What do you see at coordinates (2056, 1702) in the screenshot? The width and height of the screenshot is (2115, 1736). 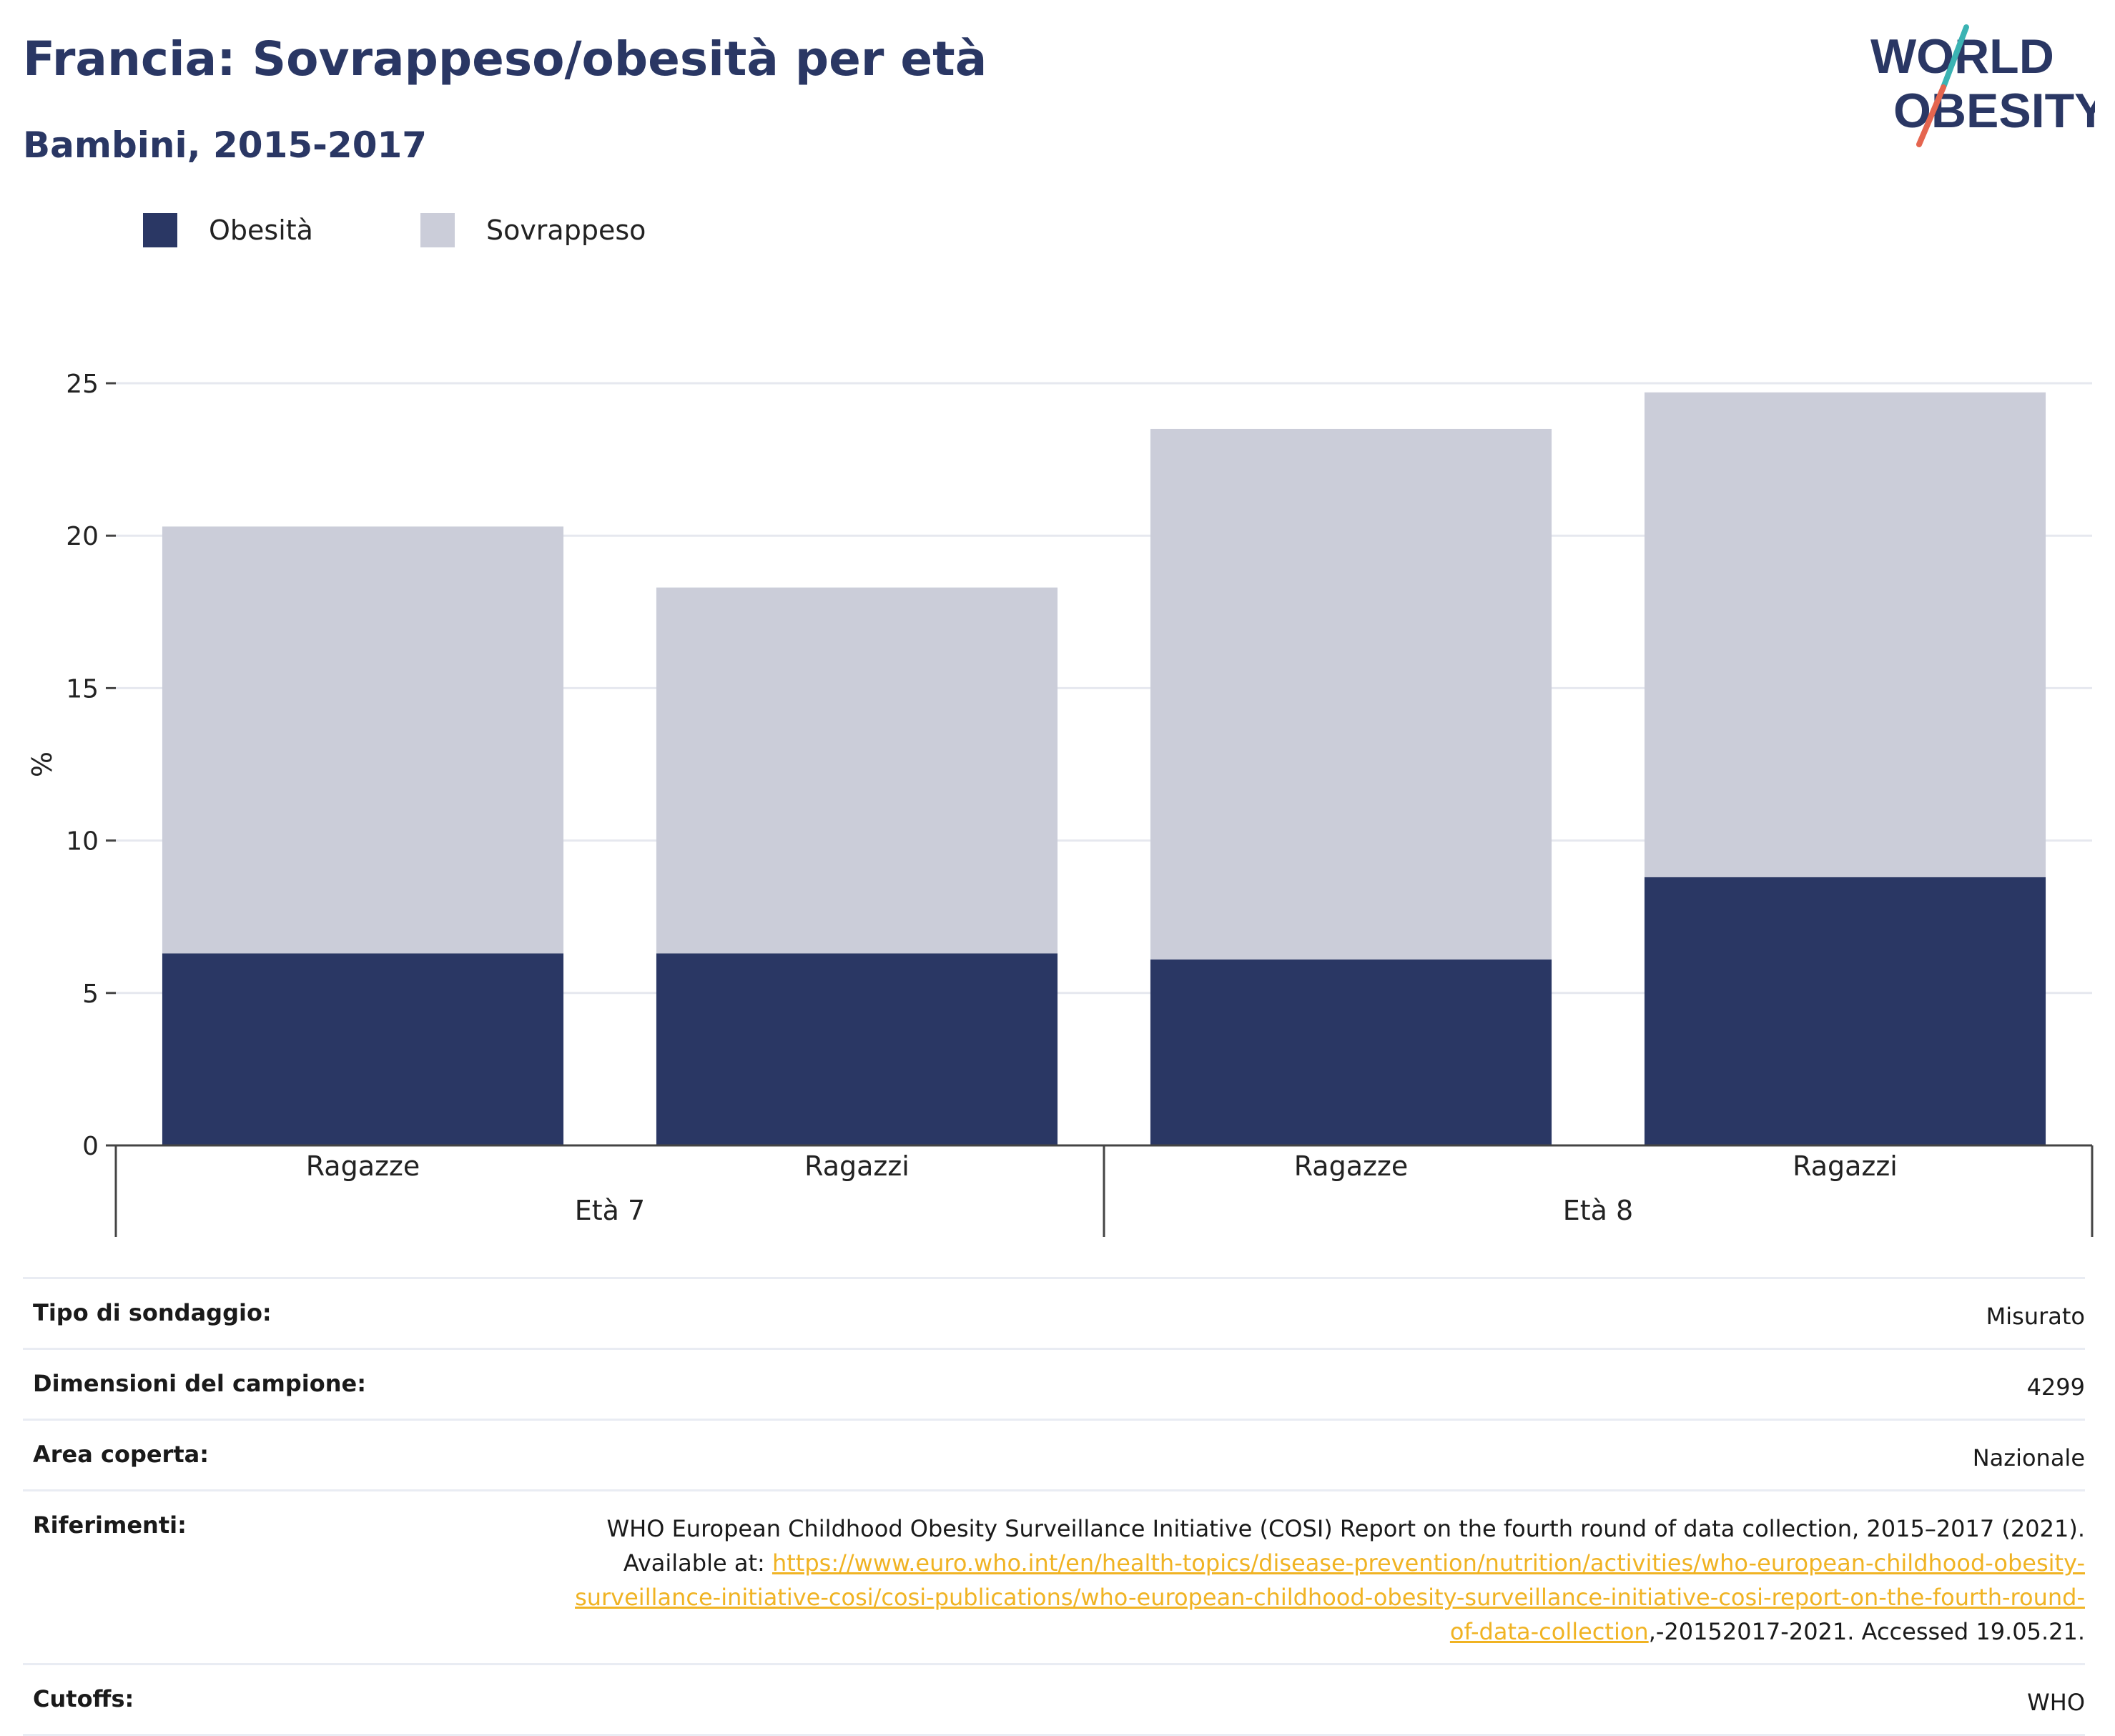 I see `info-value-cutoffs: WHO` at bounding box center [2056, 1702].